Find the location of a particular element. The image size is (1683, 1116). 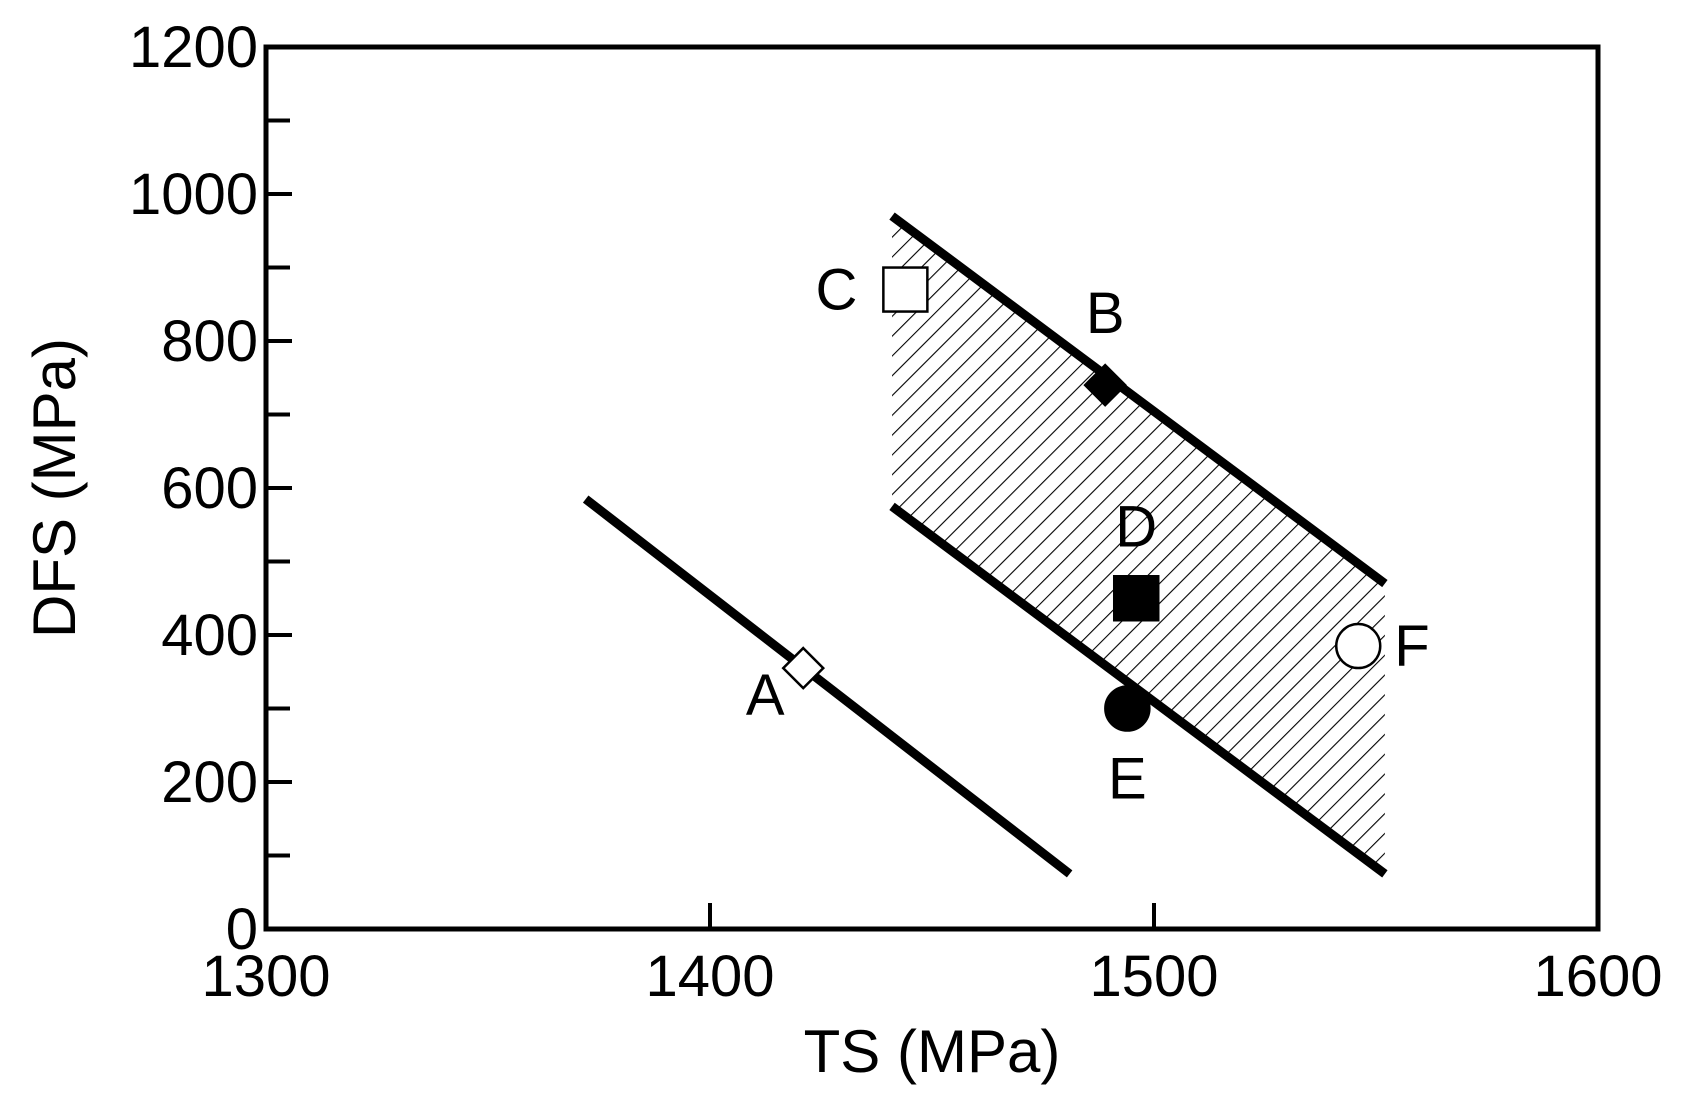

point-d-label: D is located at coordinates (1136, 526).